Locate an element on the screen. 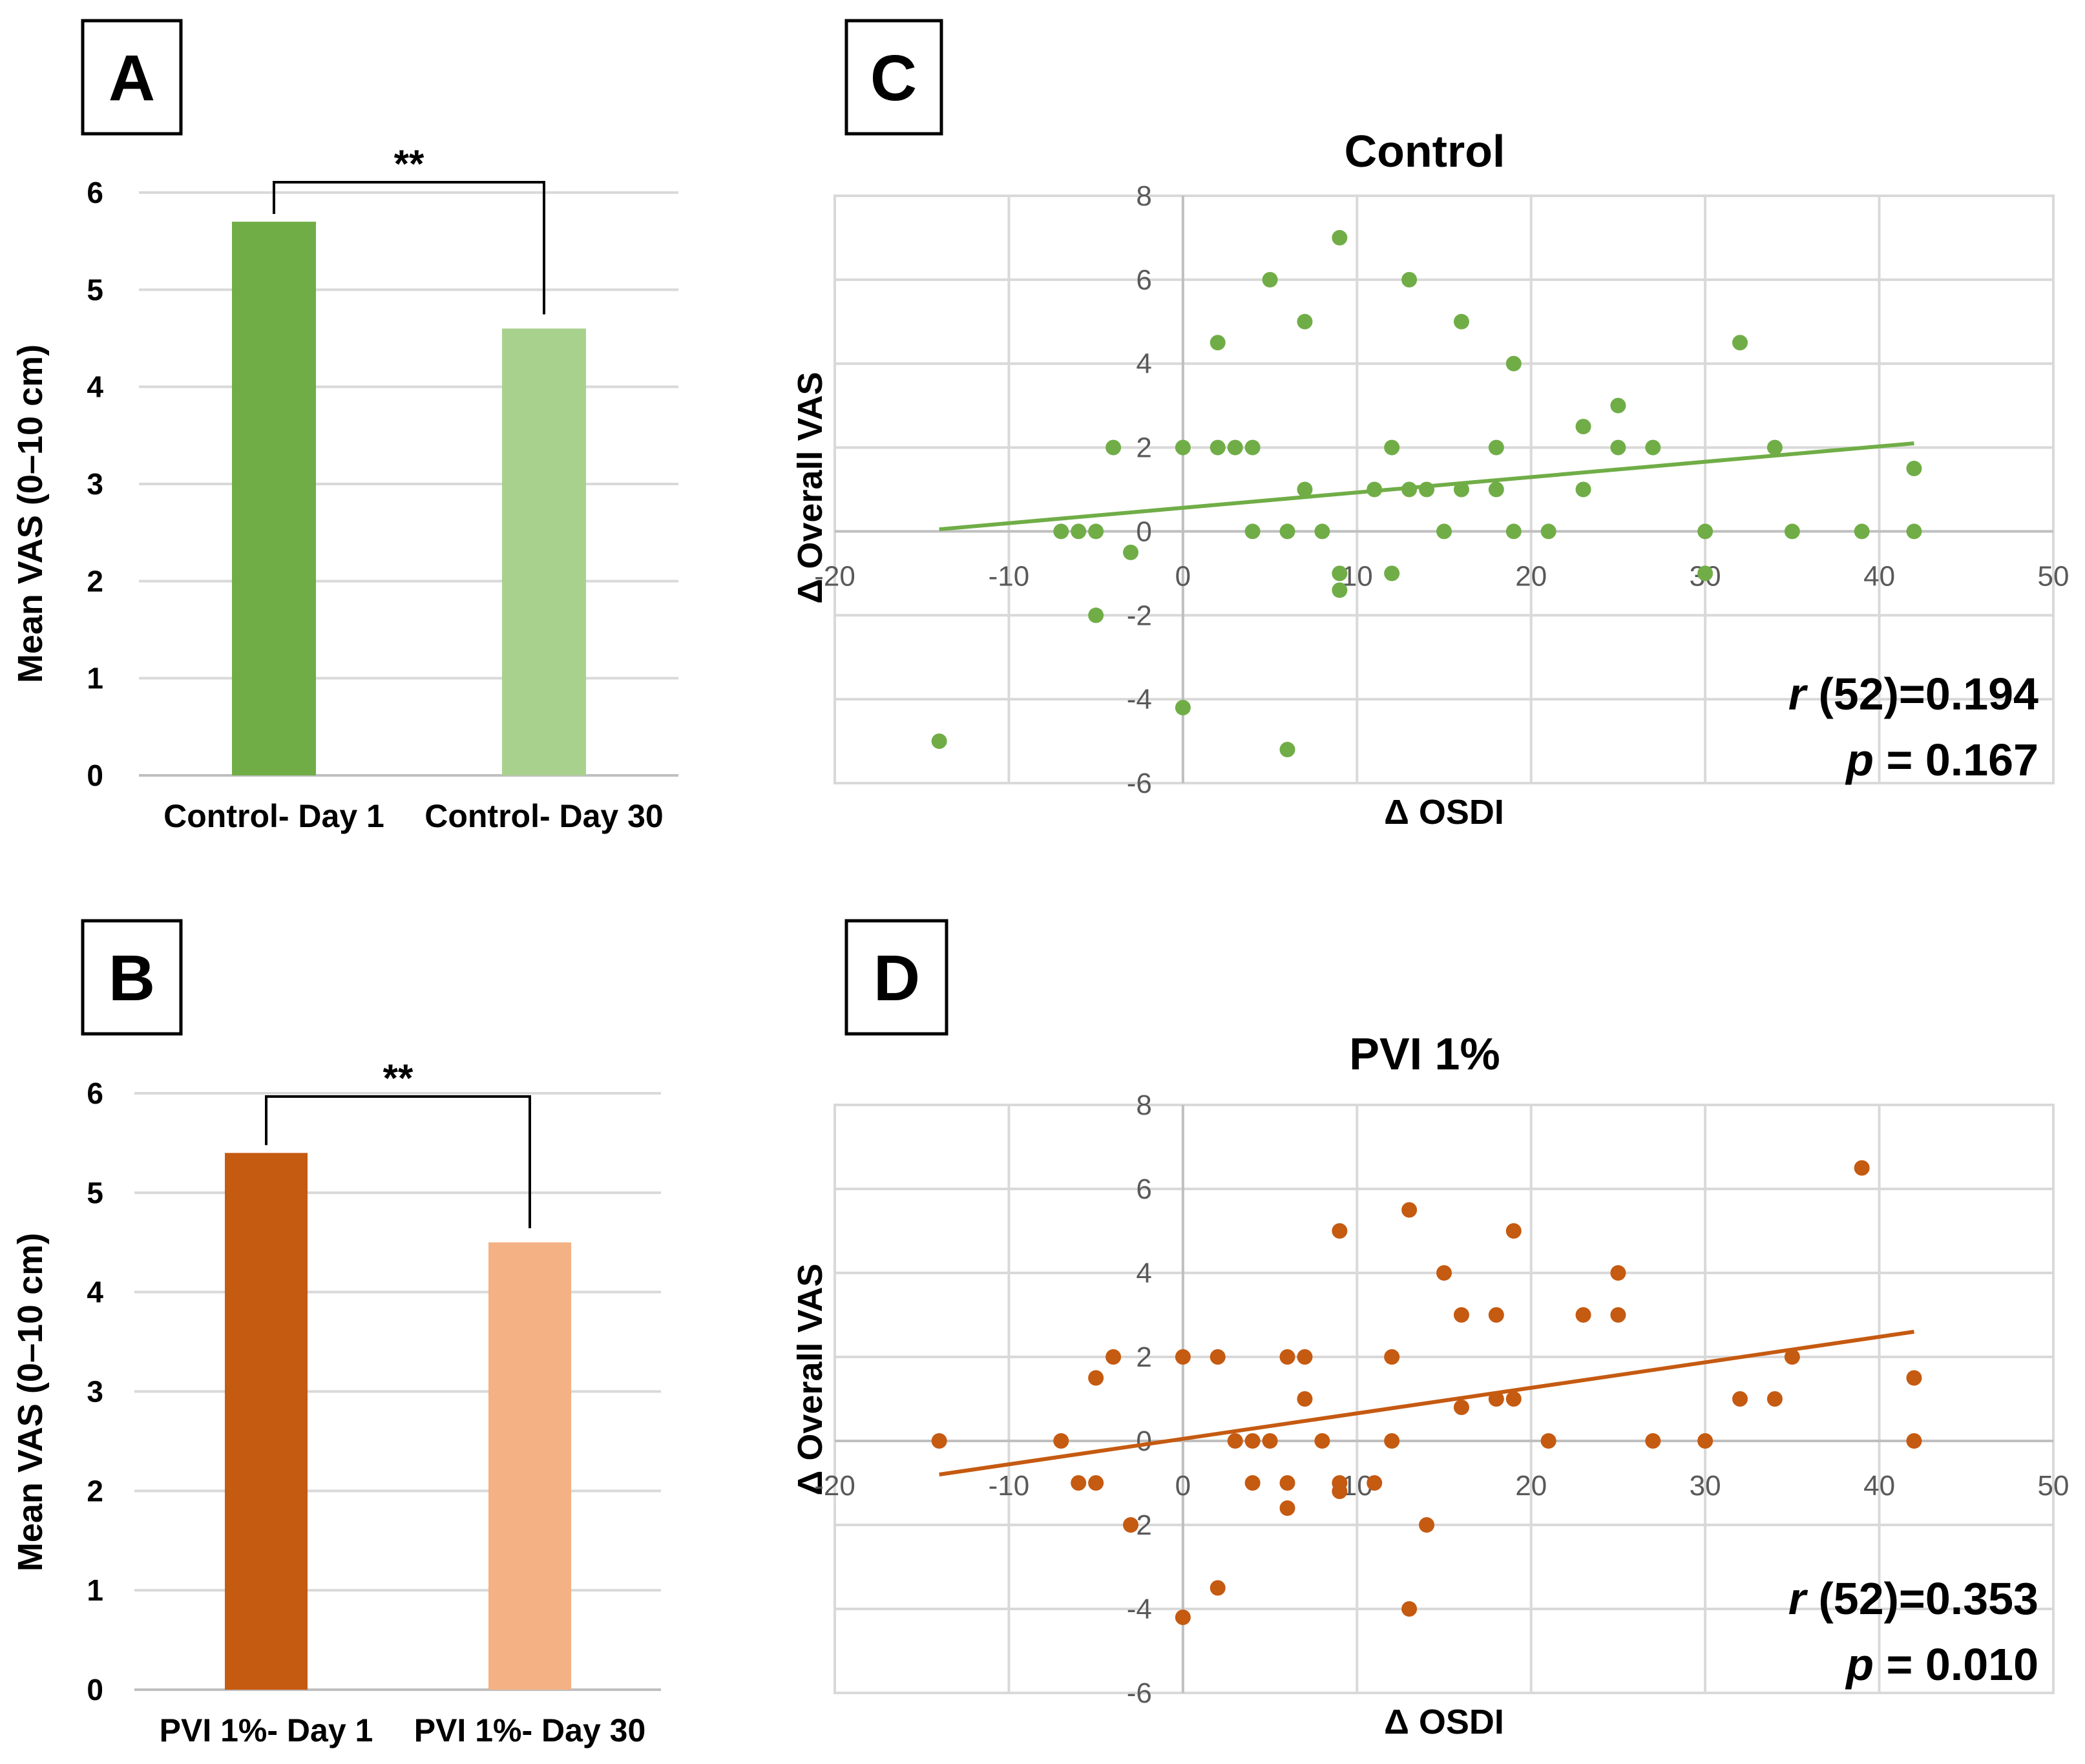  panel-b-y-tick-label: 5 is located at coordinates (95, 1193).